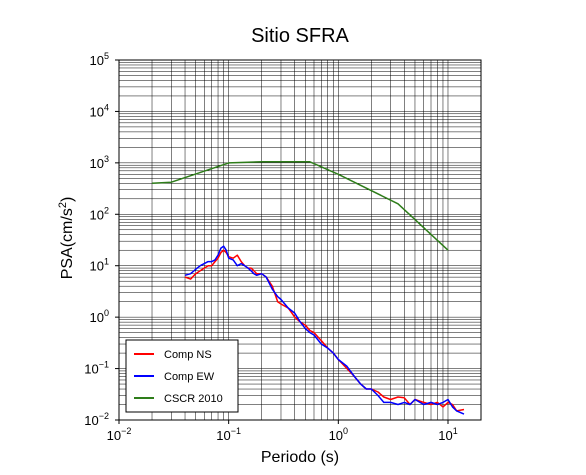 The image size is (586, 475). Describe the element at coordinates (99, 213) in the screenshot. I see `y-tick-label: 10²` at that location.